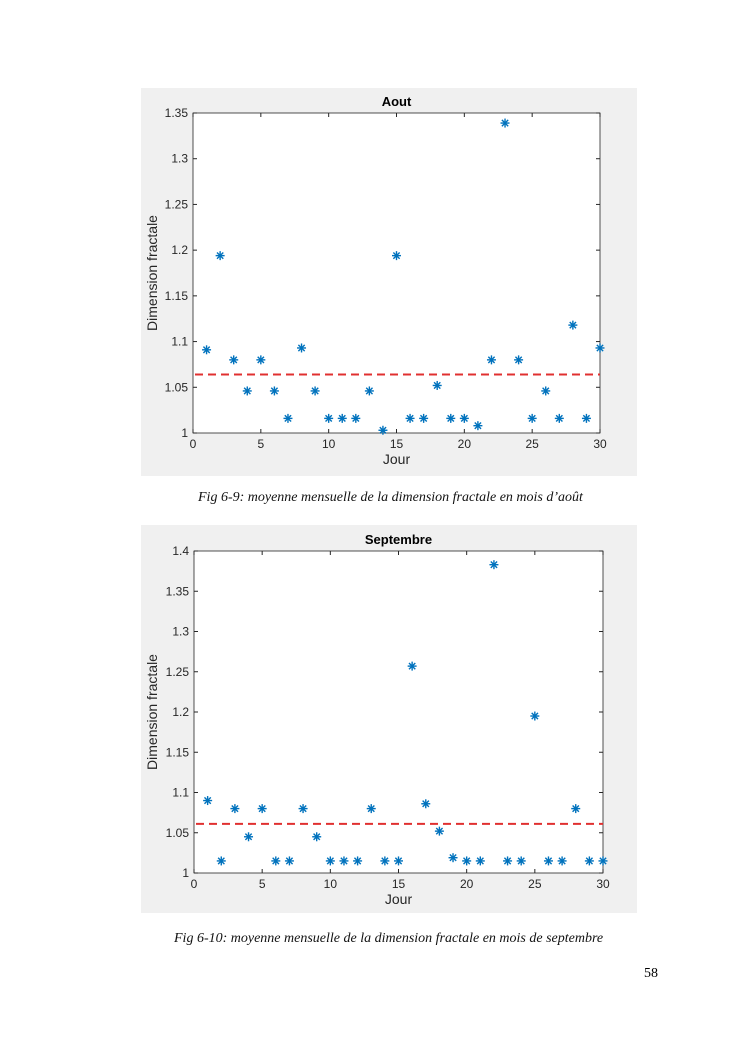  I want to click on y-tick-label: 1.3, so click(180, 632).